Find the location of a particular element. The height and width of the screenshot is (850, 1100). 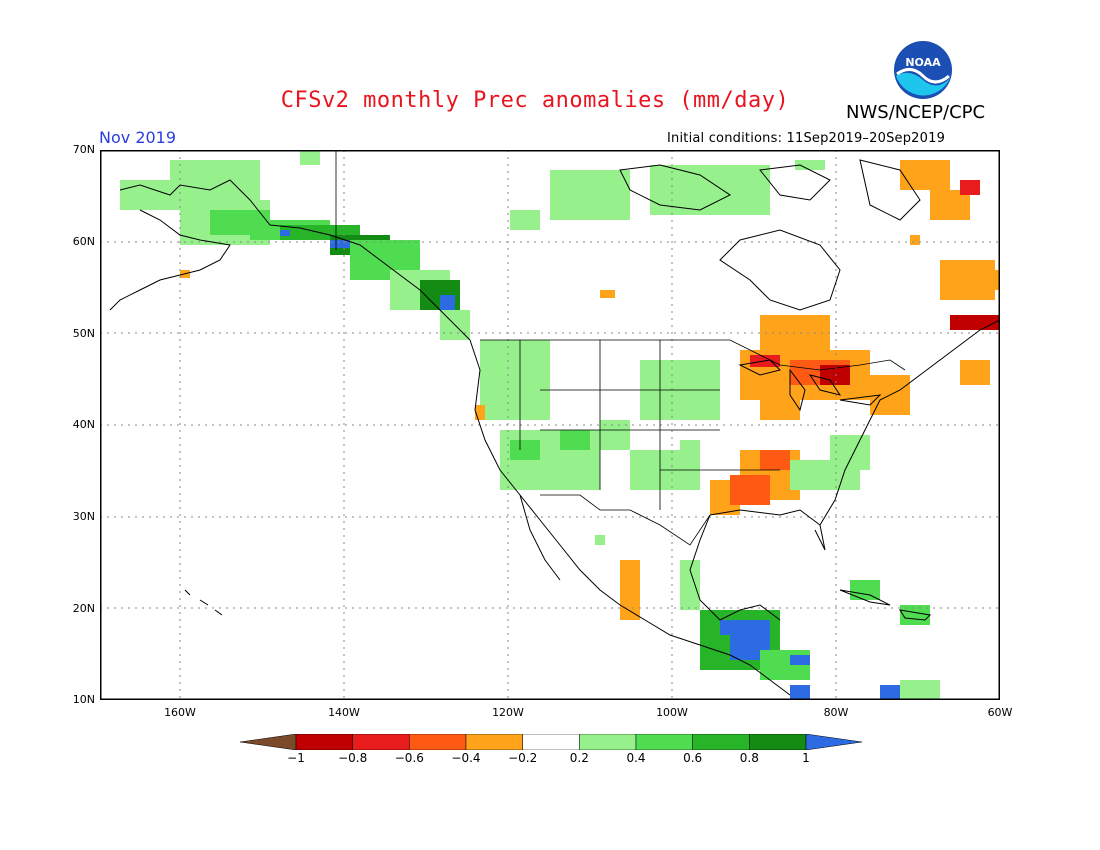

colorbar-svg is located at coordinates (551, 742).